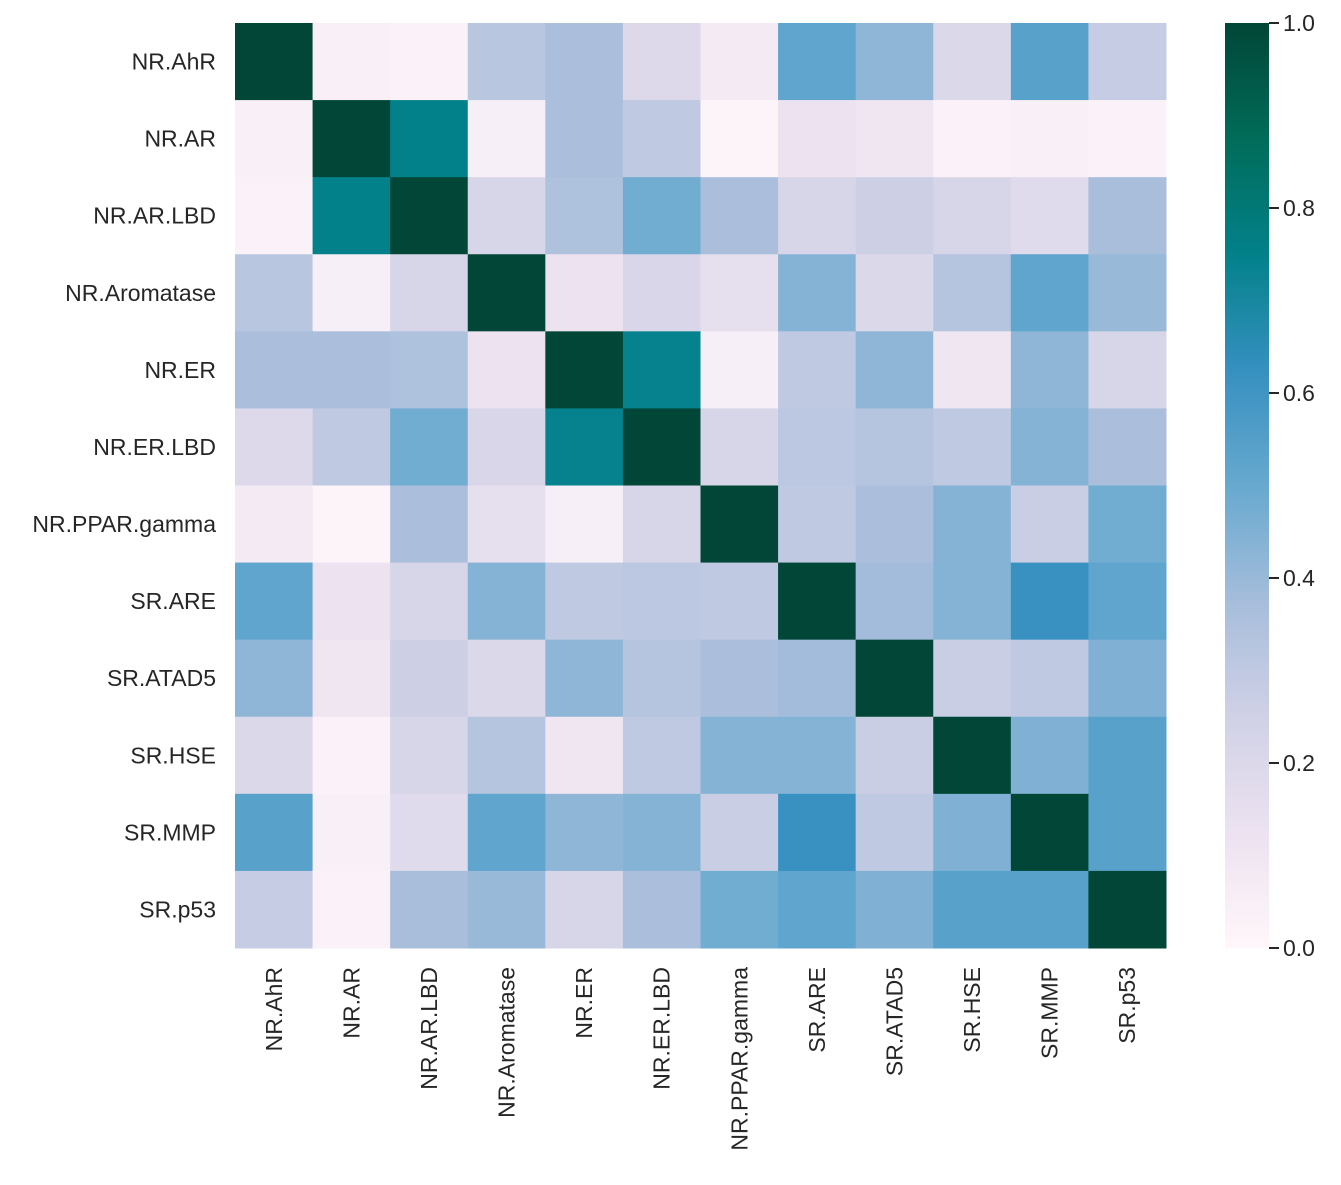  Describe the element at coordinates (894, 1021) in the screenshot. I see `x-tick-label: SR.ATAD5` at that location.